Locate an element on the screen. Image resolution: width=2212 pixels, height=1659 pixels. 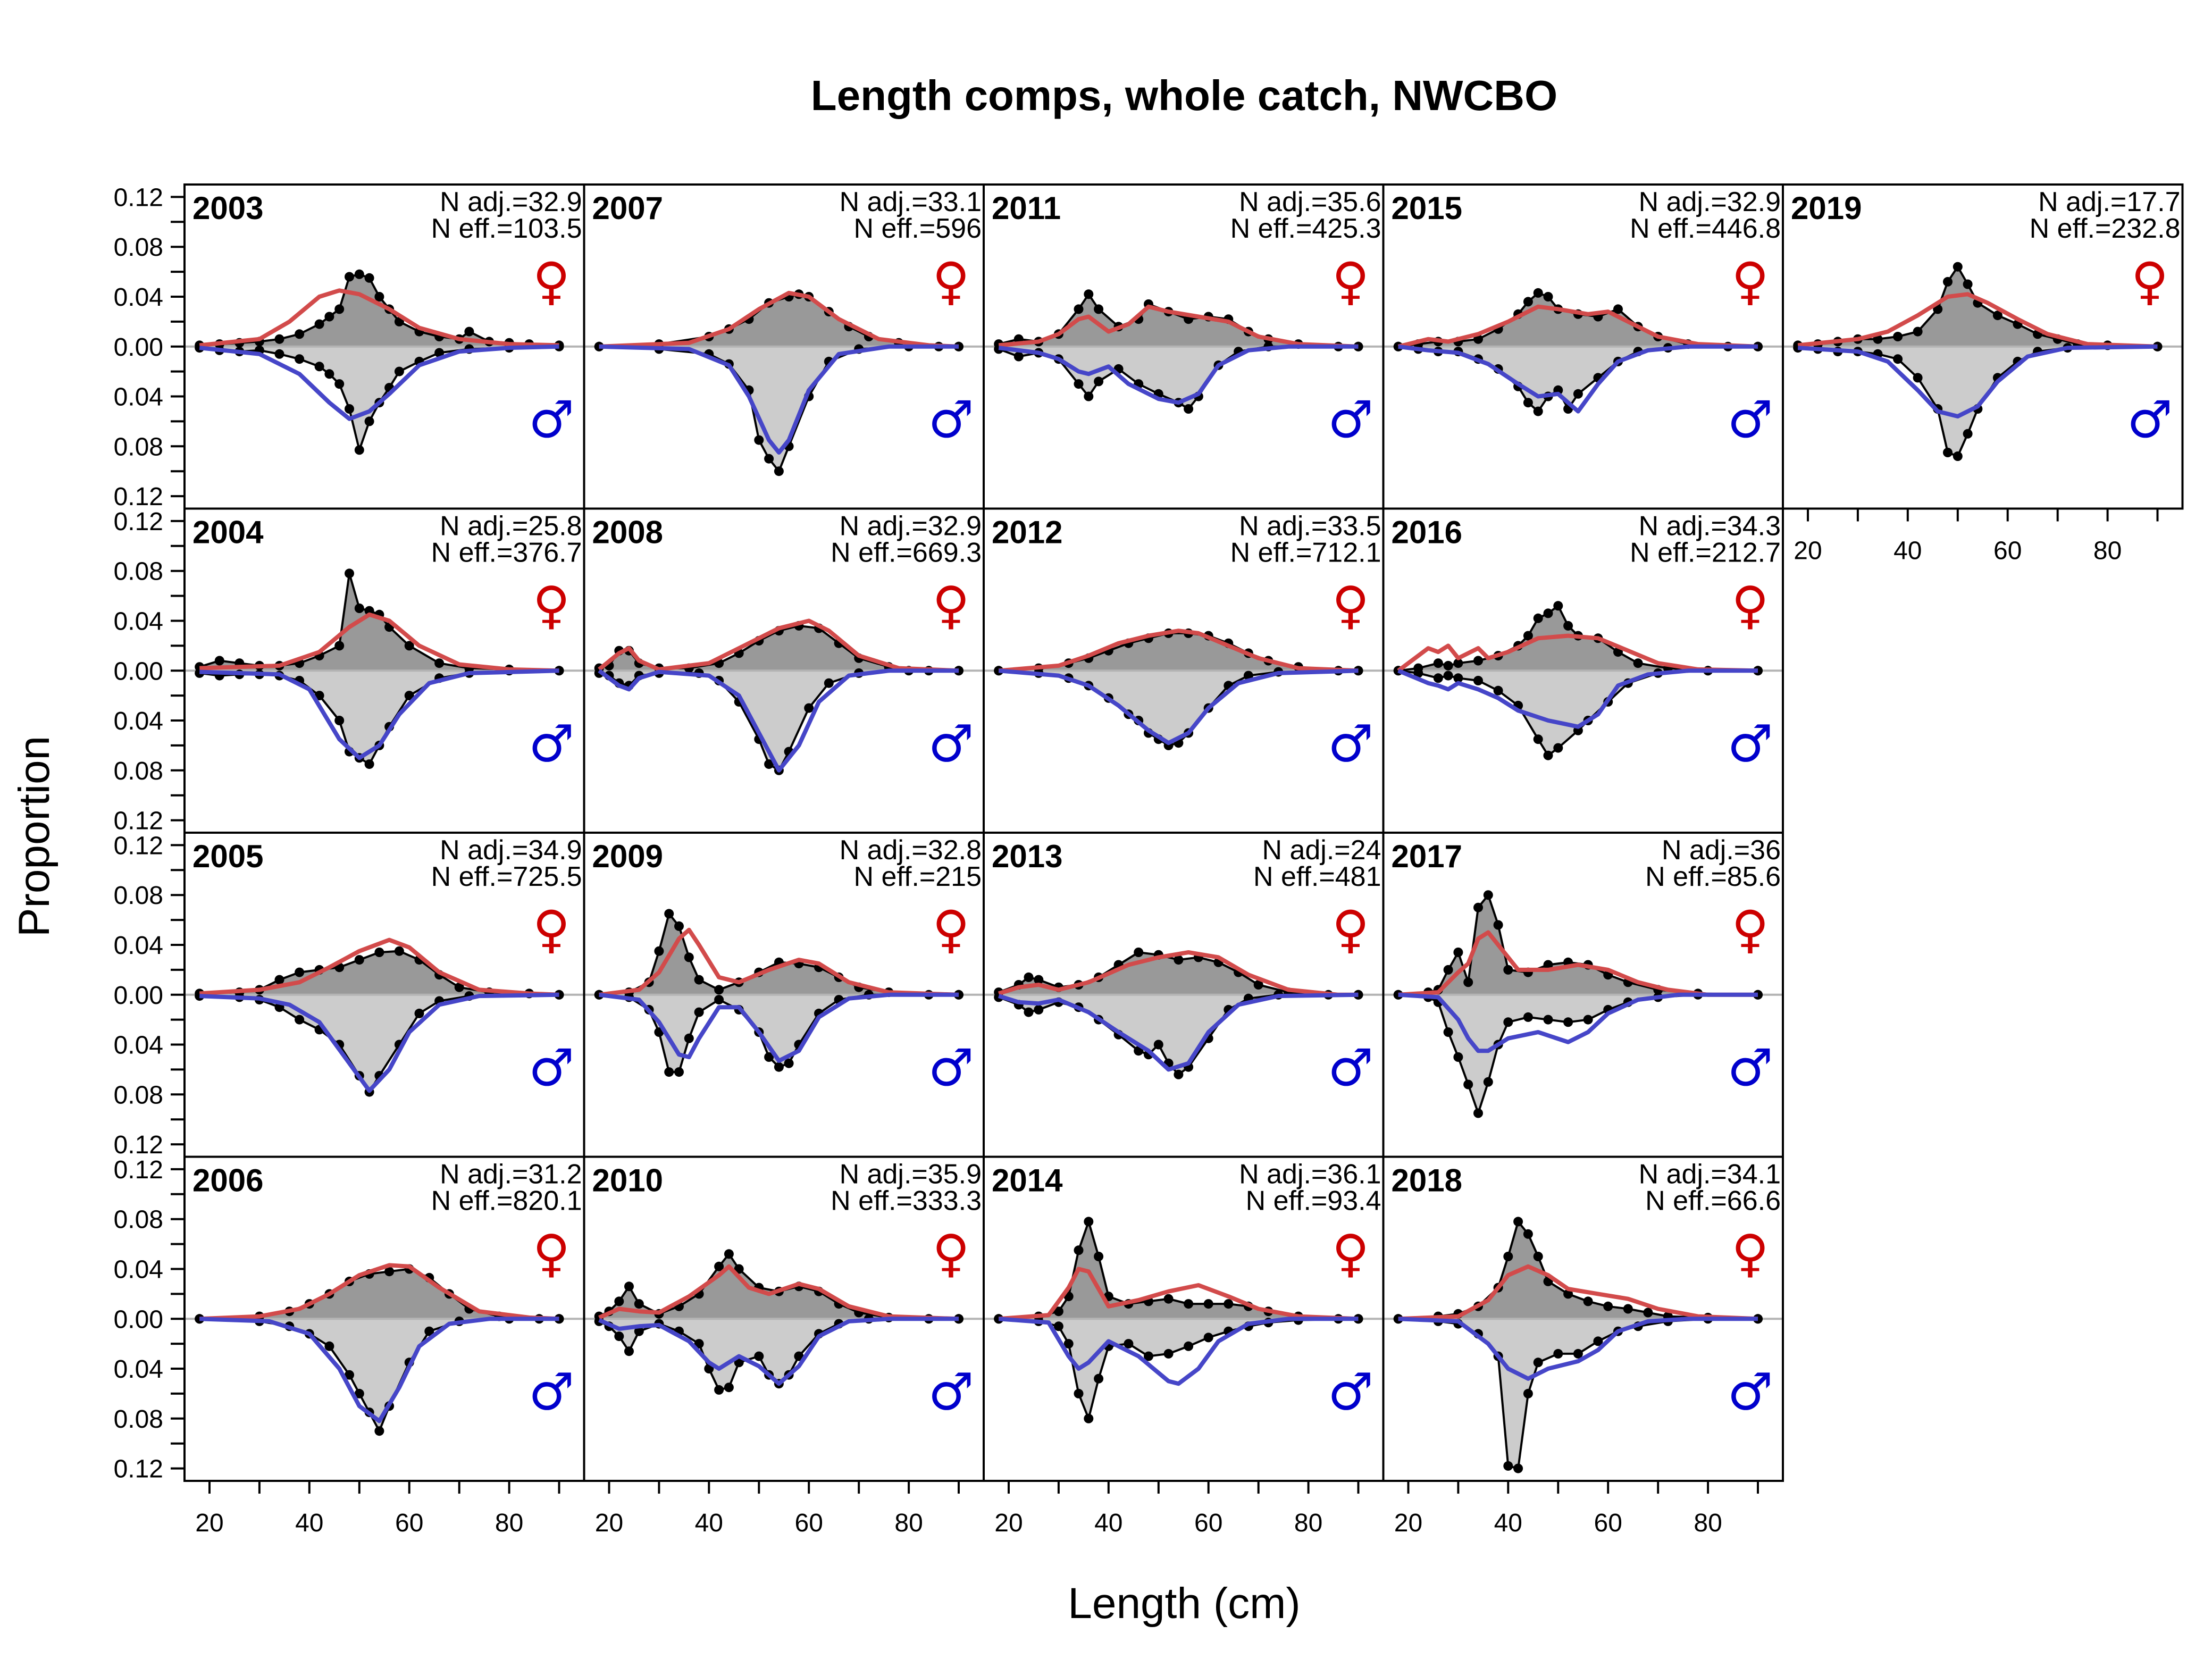
male-observed-area is located at coordinates (379, 1043).